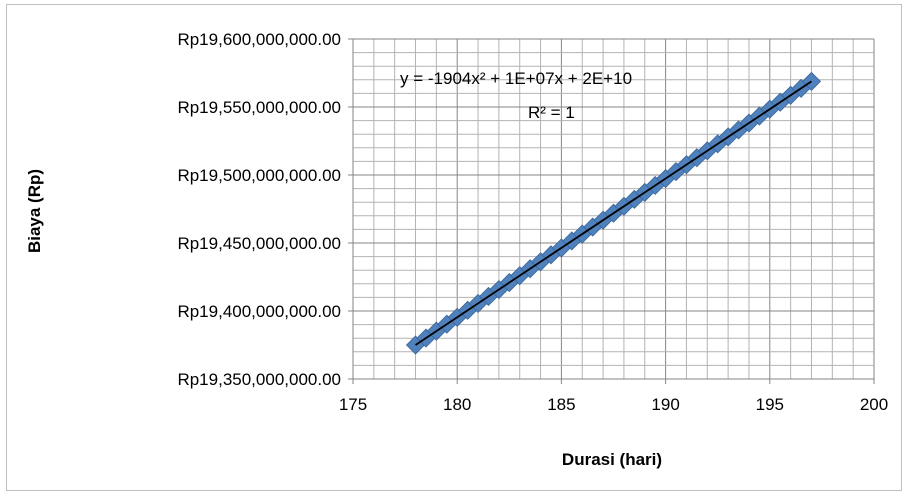  Describe the element at coordinates (561, 404) in the screenshot. I see `x-tick-label: 185` at that location.